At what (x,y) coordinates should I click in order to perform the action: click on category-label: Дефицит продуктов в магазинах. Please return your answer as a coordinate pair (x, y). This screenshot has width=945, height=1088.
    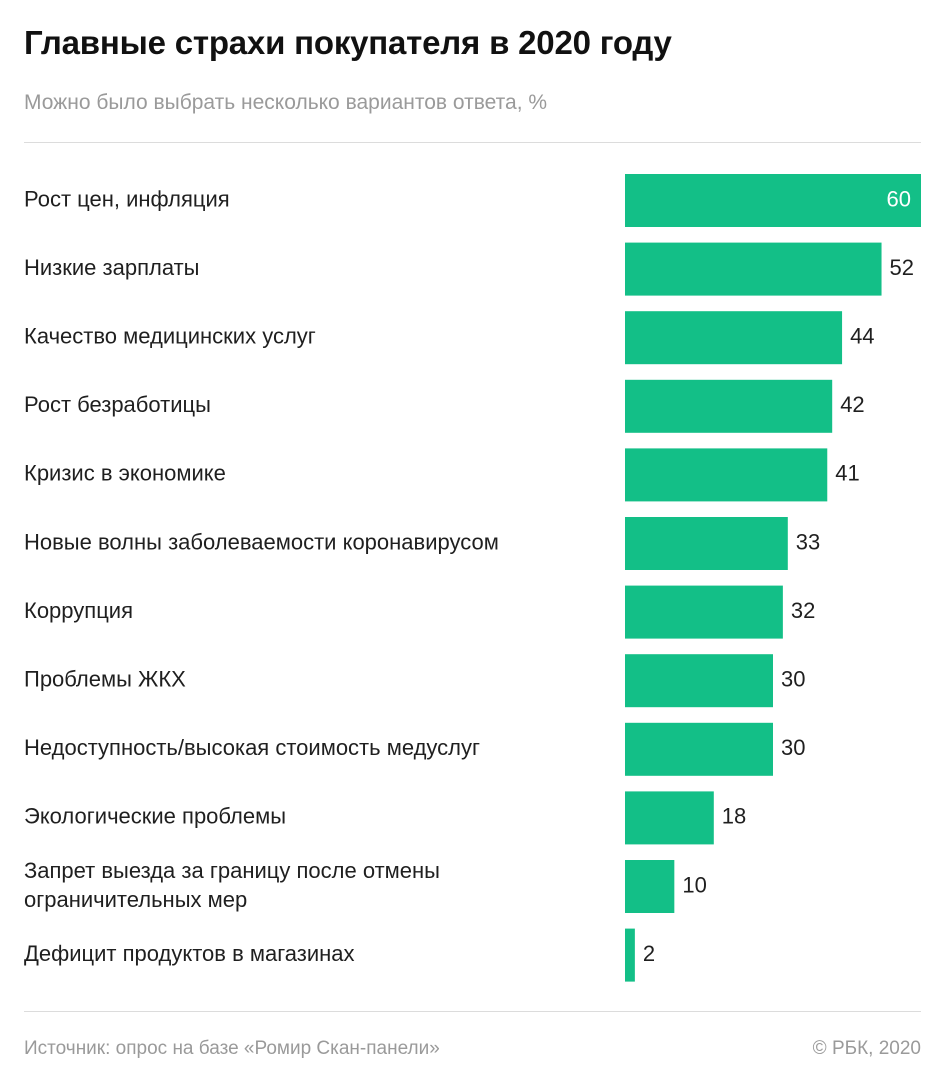
    Looking at the image, I should click on (189, 953).